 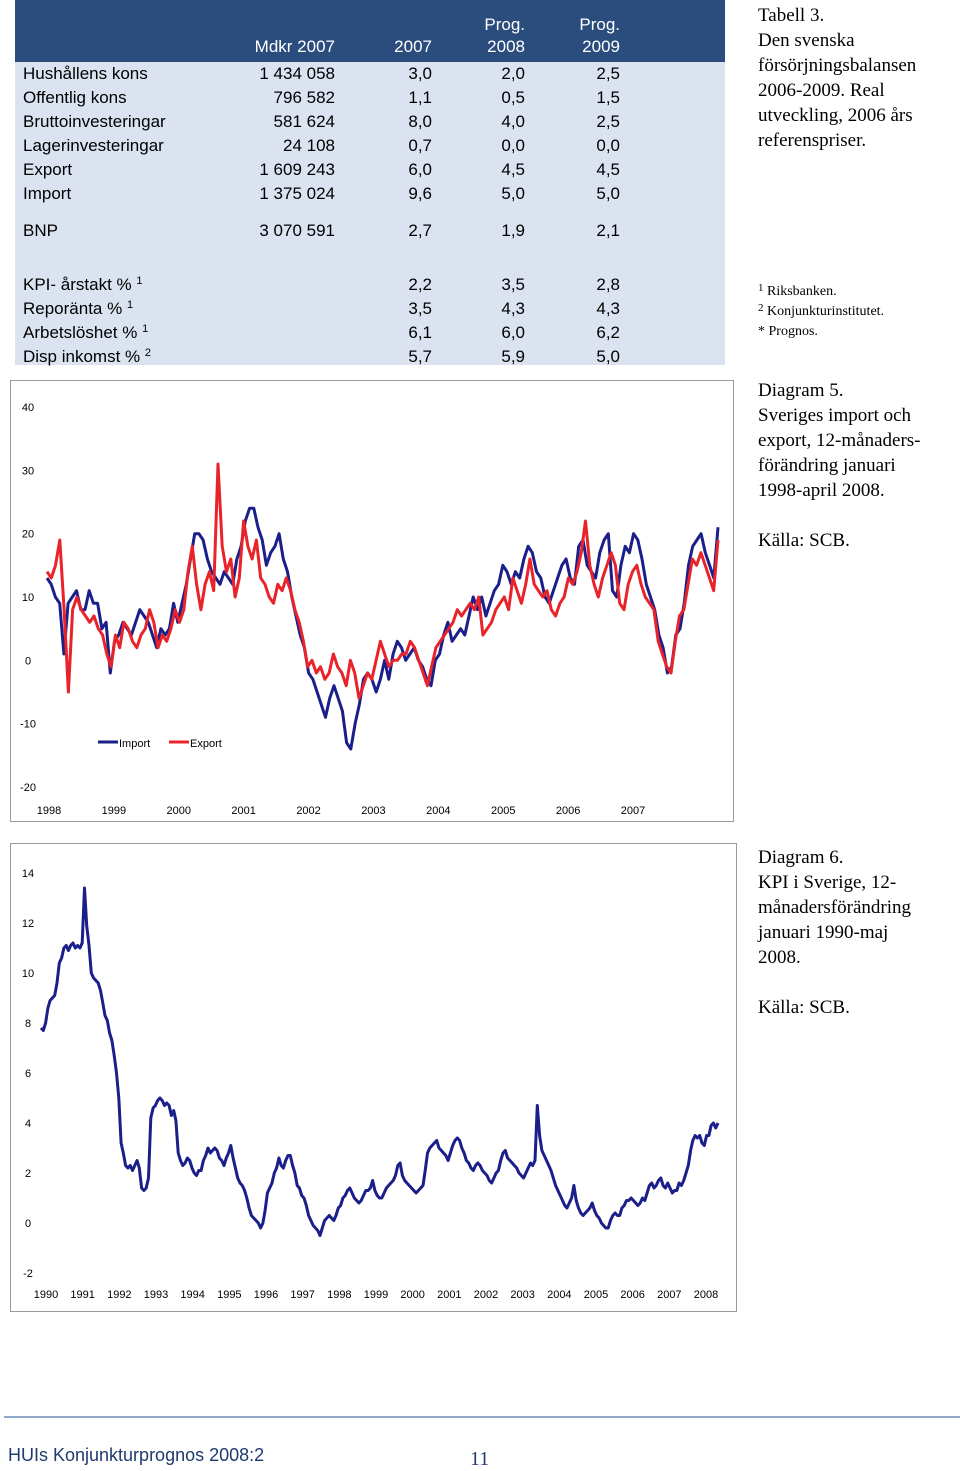 What do you see at coordinates (139, 281) in the screenshot?
I see `indicator-footnote-marker: 1` at bounding box center [139, 281].